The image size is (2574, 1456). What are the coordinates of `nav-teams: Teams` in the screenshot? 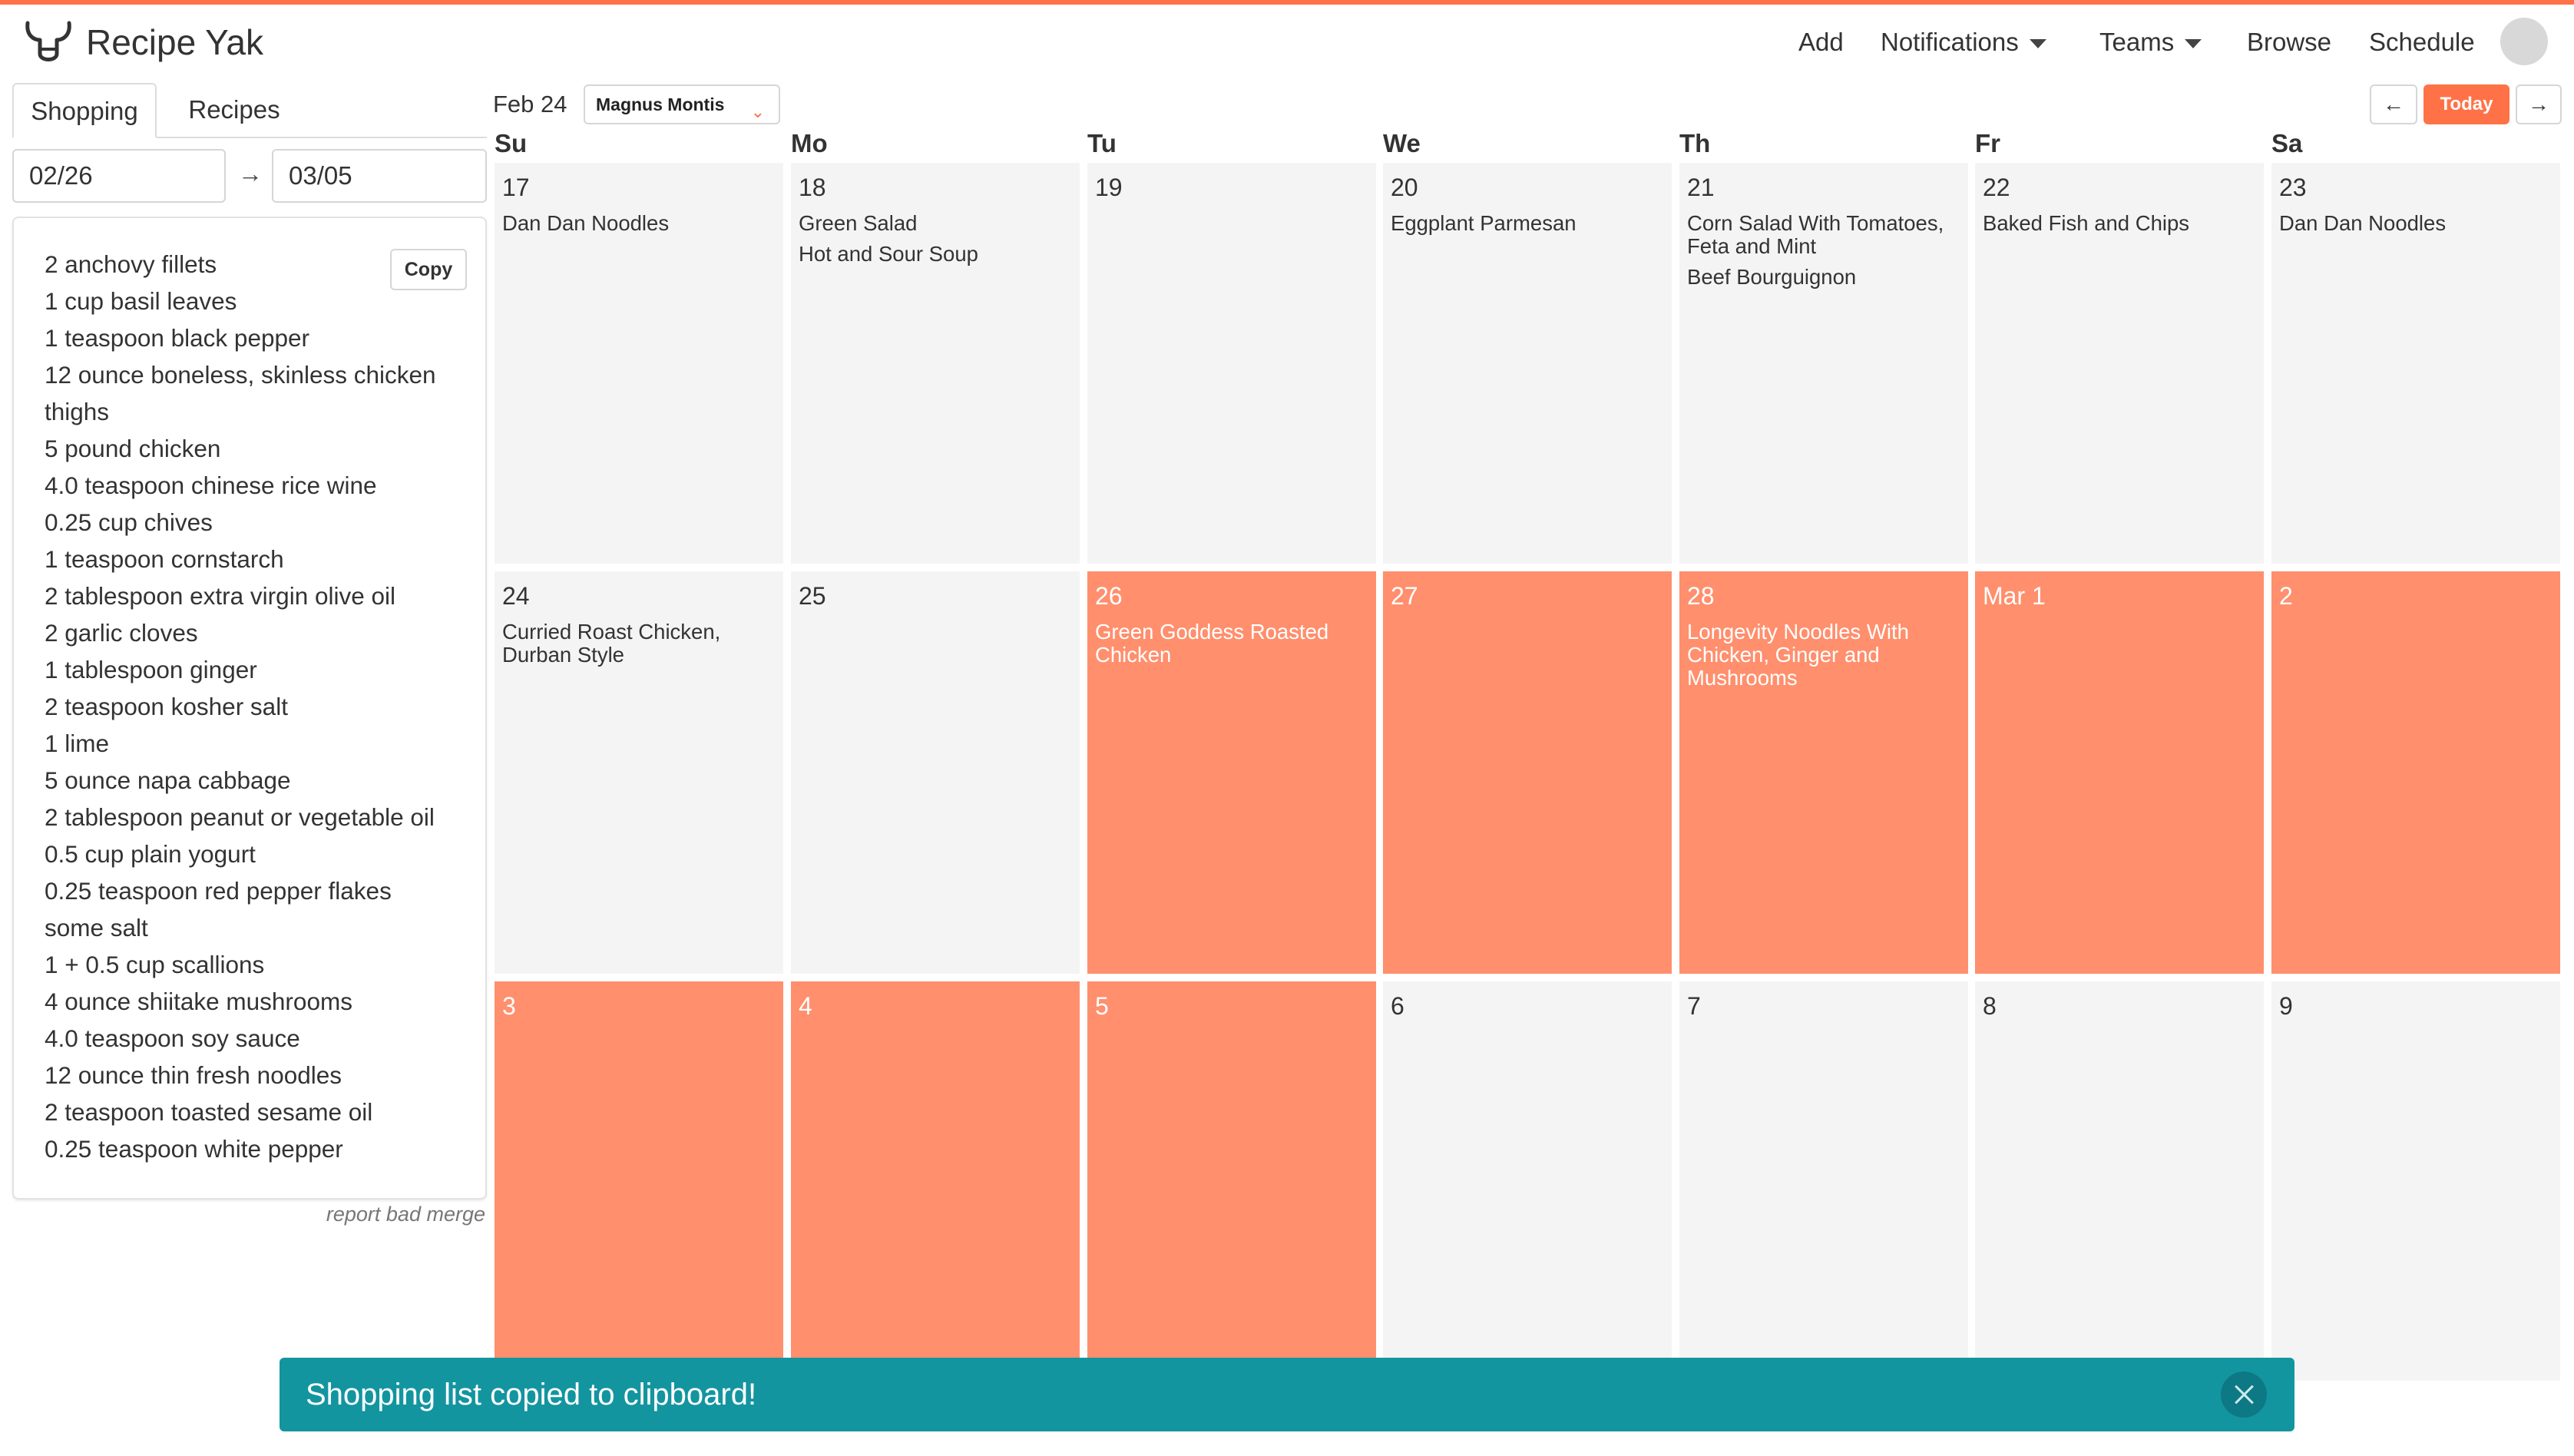 It's located at (2150, 42).